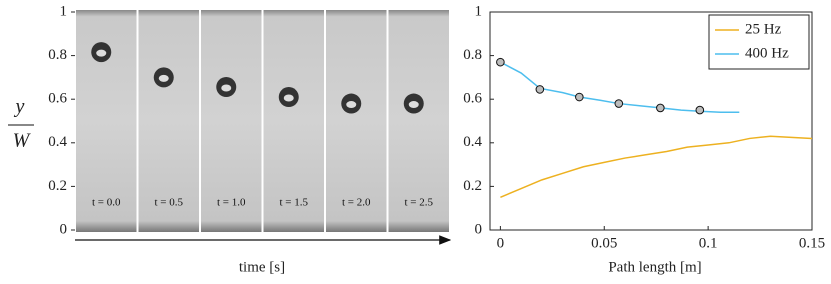 This screenshot has width=831, height=284. I want to click on frame-label: t = 2.5, so click(418, 203).